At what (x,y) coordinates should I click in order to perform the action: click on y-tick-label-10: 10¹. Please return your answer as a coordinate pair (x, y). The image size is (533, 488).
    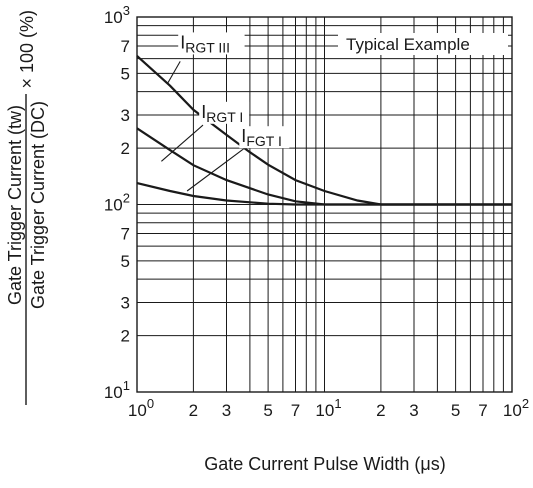
    Looking at the image, I should click on (117, 390).